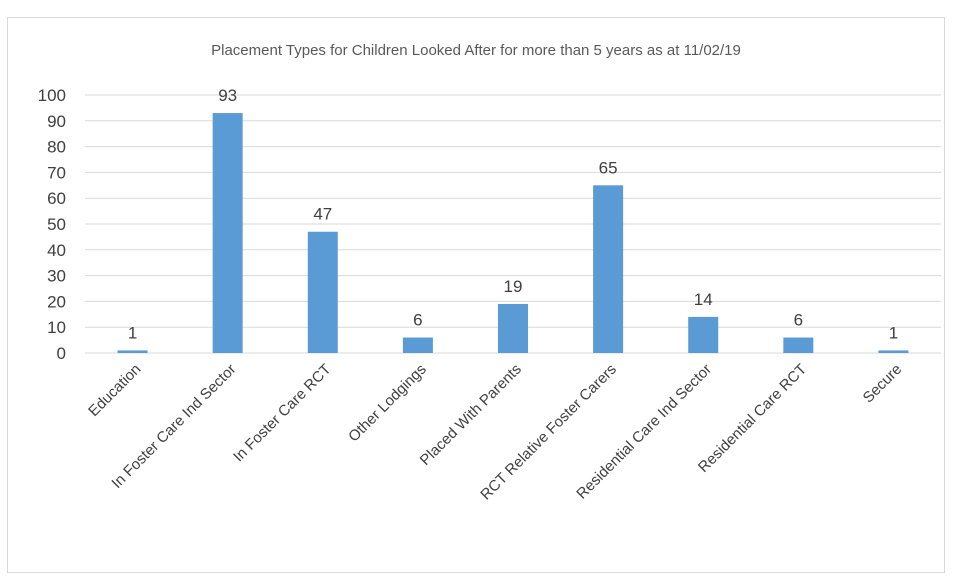 The width and height of the screenshot is (955, 580). I want to click on category-label: Placed With Parents, so click(471, 415).